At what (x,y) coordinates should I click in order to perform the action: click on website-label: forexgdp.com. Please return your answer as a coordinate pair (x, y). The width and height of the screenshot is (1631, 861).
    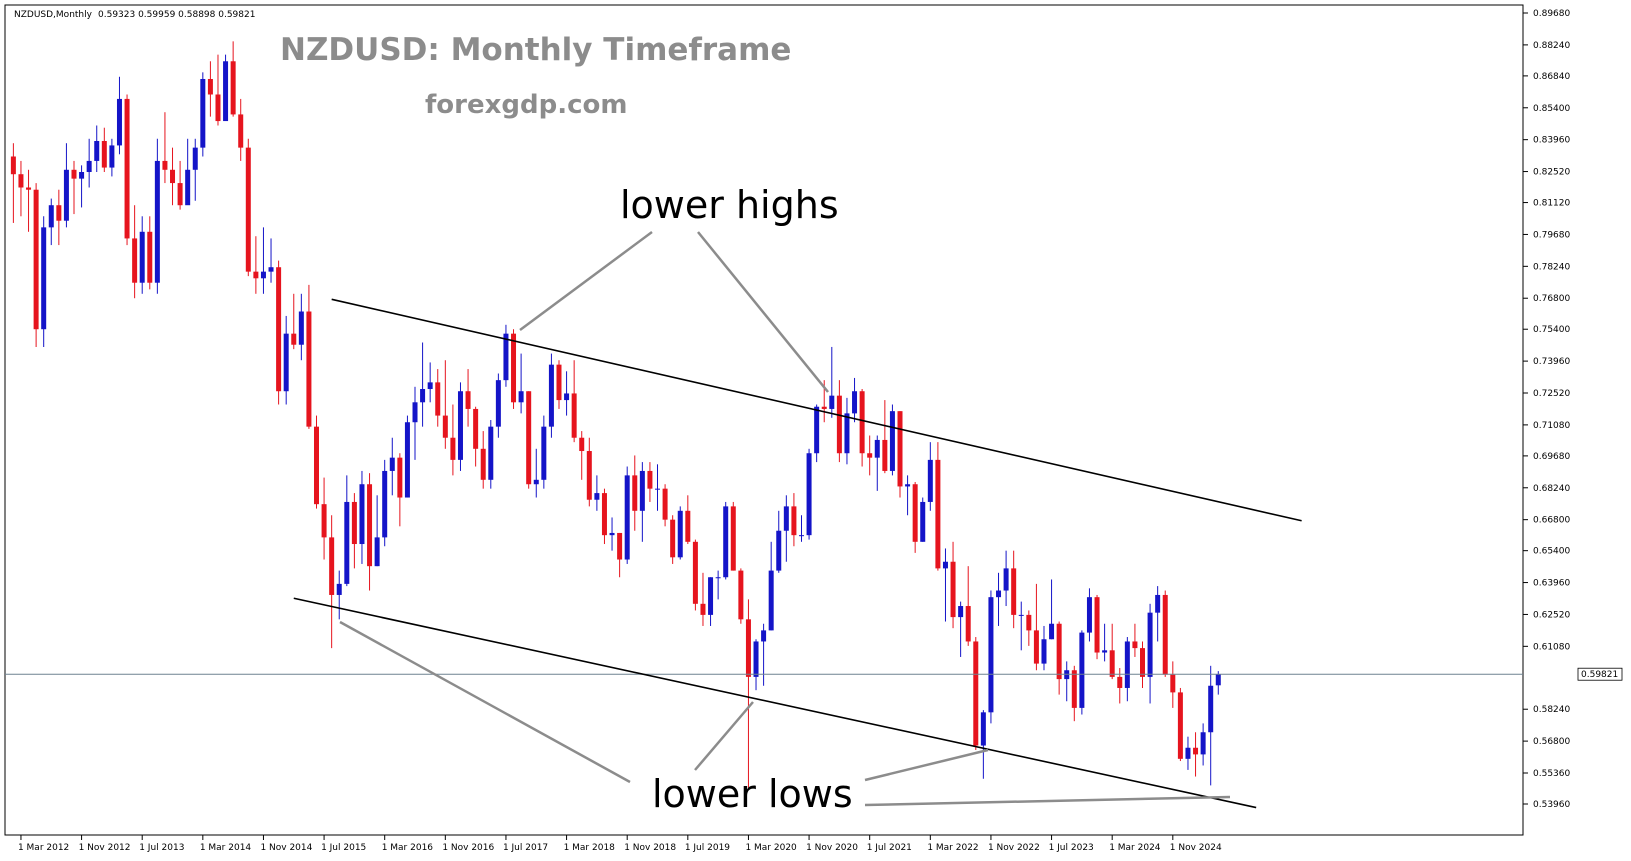
    Looking at the image, I should click on (526, 105).